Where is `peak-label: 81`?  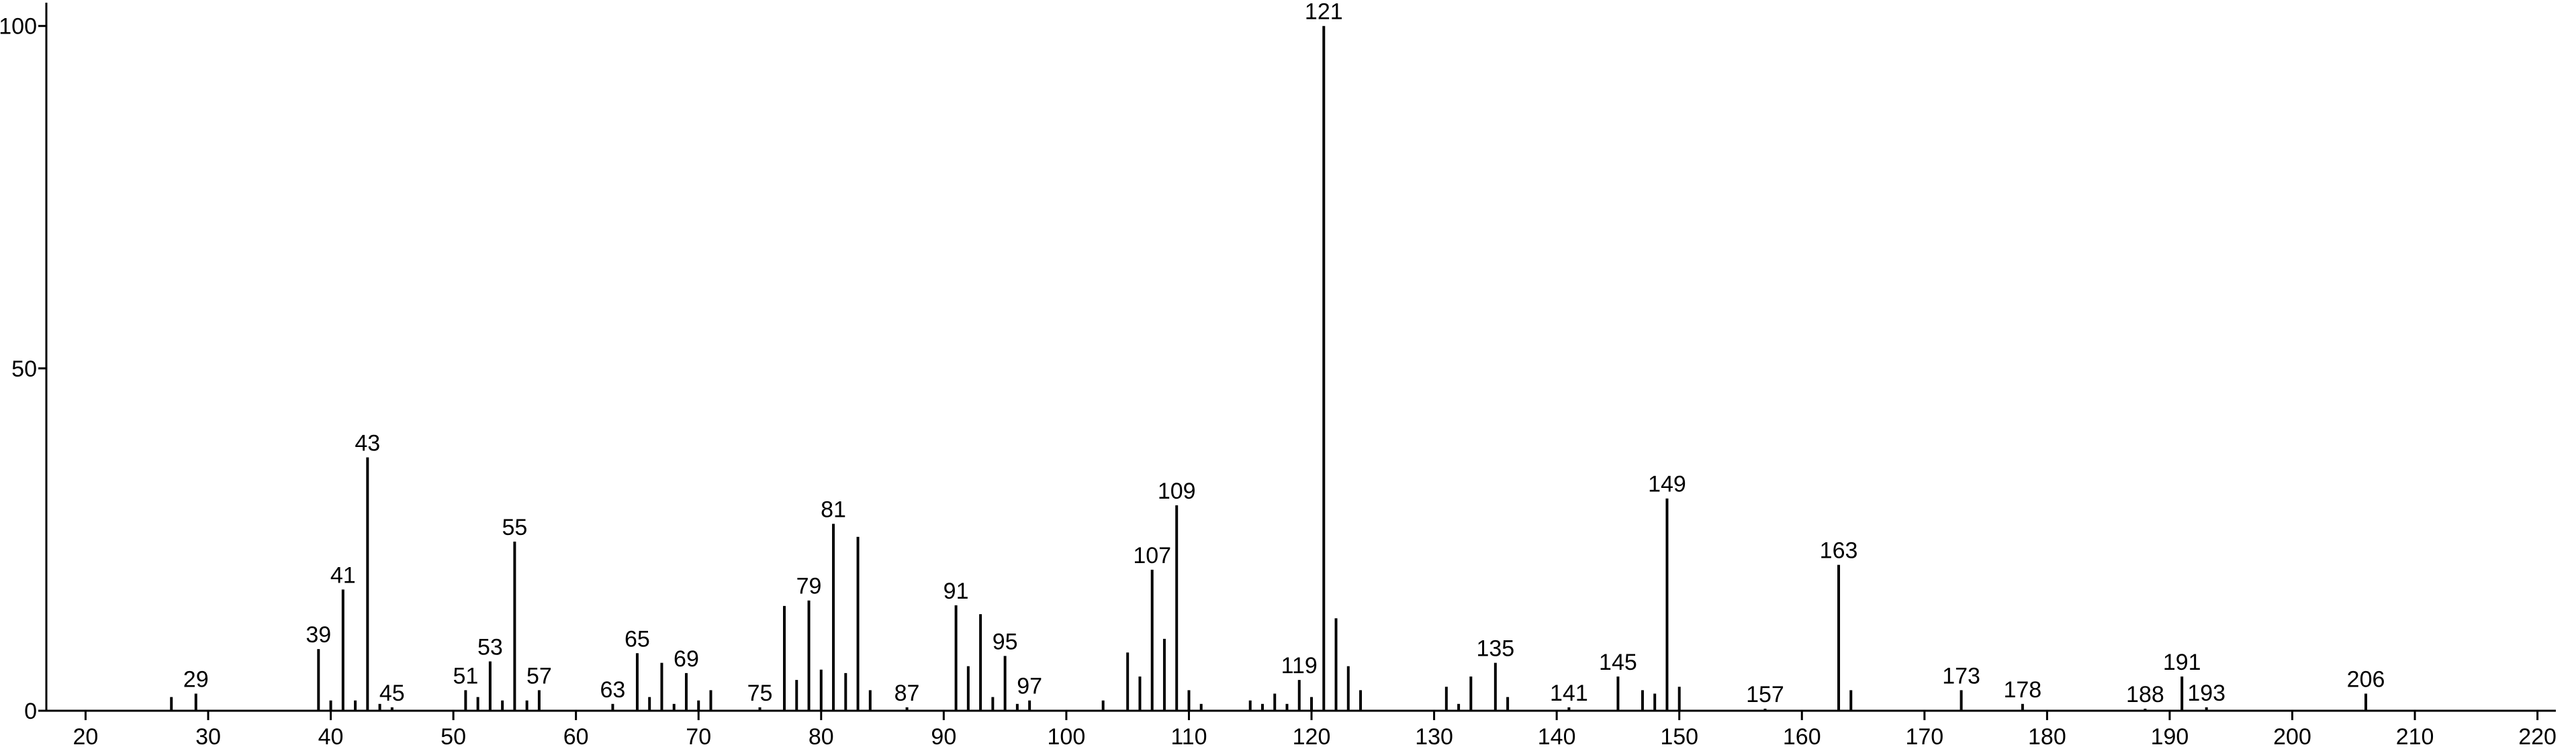
peak-label: 81 is located at coordinates (833, 510).